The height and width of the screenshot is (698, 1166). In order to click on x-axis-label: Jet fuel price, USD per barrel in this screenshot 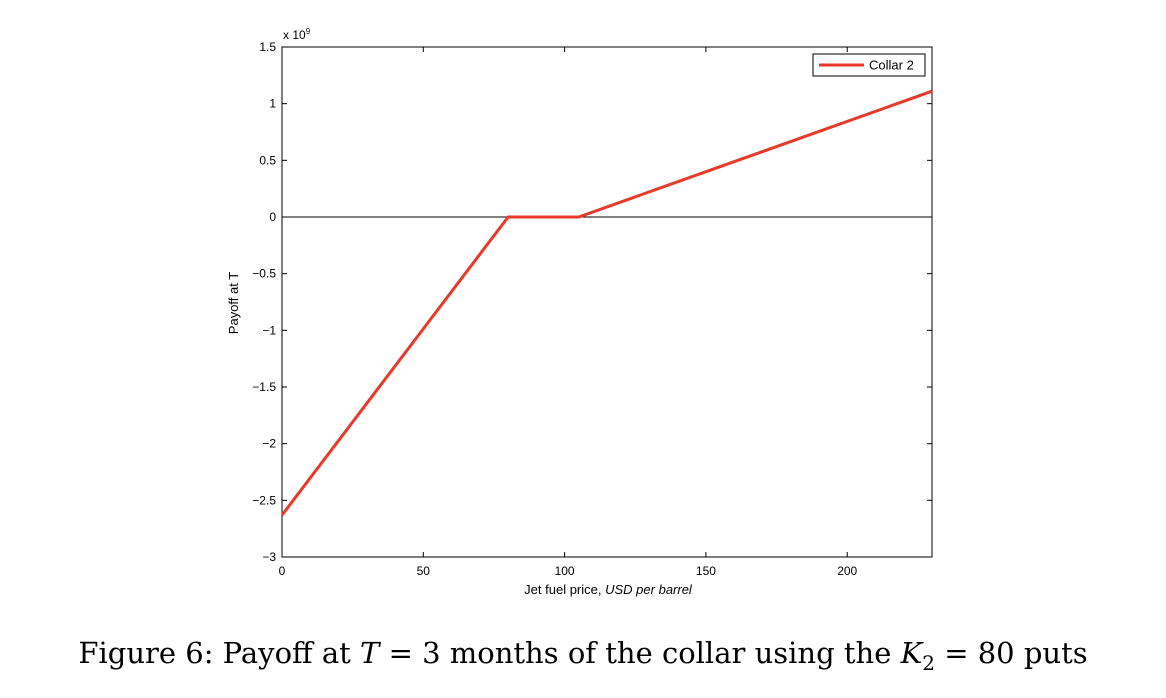, I will do `click(608, 589)`.